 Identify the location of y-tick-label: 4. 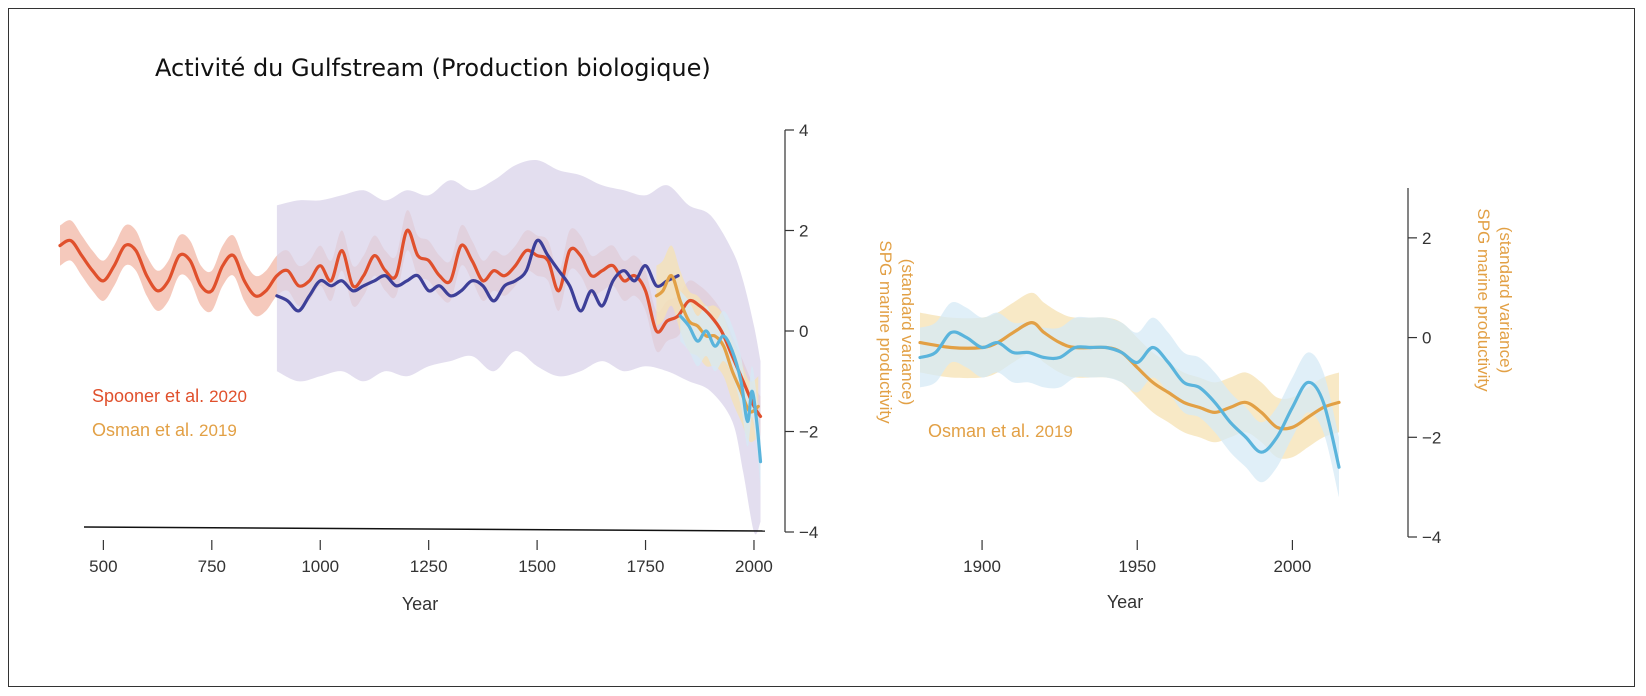
(803, 130).